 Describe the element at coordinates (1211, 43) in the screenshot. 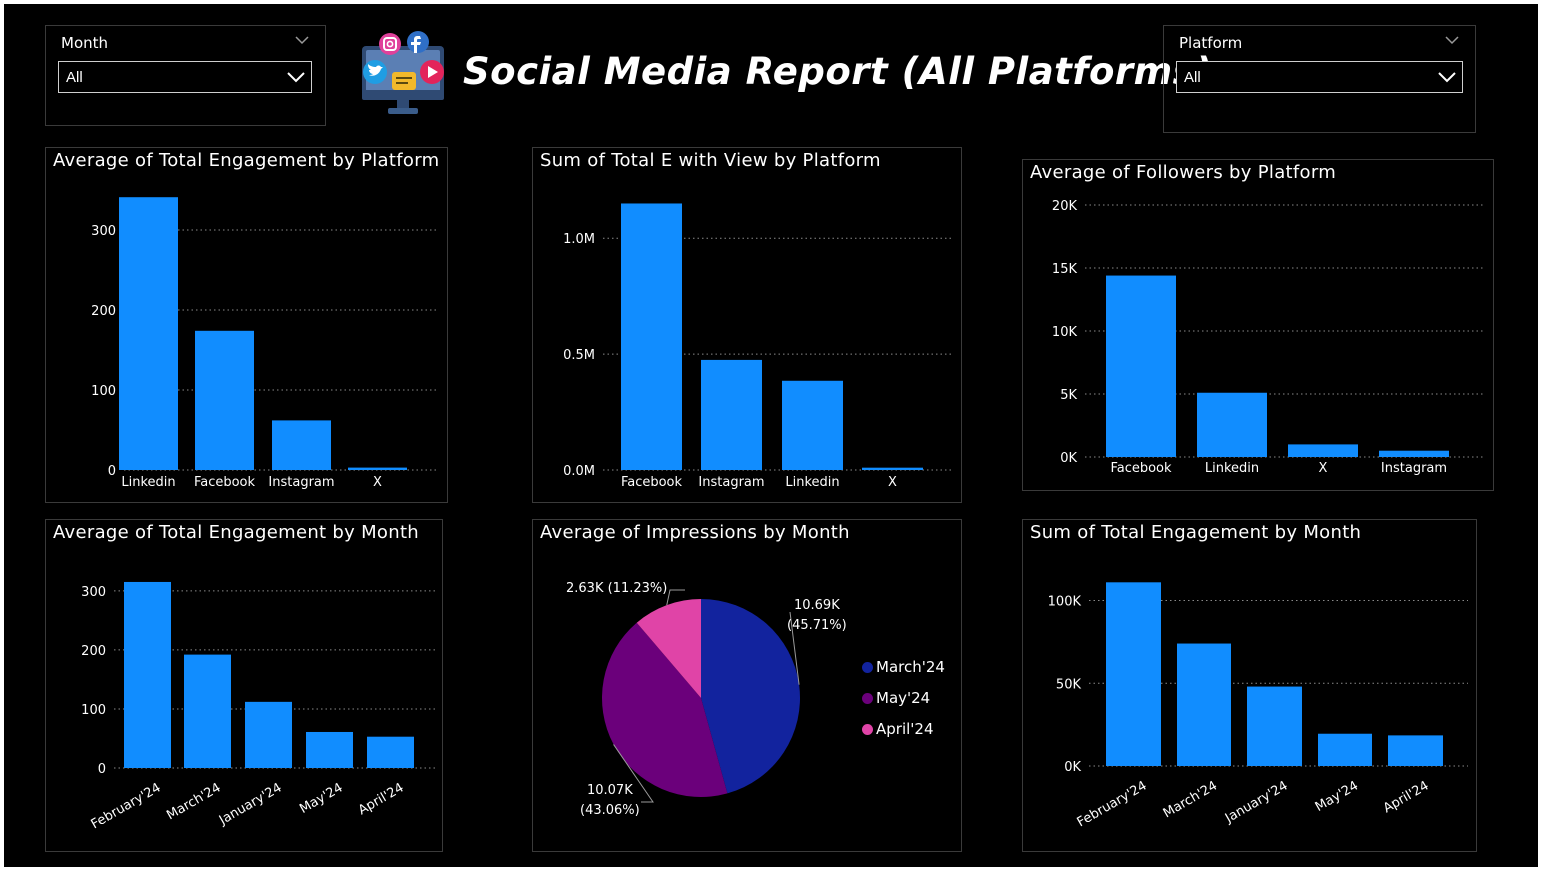

I see `platform-slicer-label: Platform` at that location.